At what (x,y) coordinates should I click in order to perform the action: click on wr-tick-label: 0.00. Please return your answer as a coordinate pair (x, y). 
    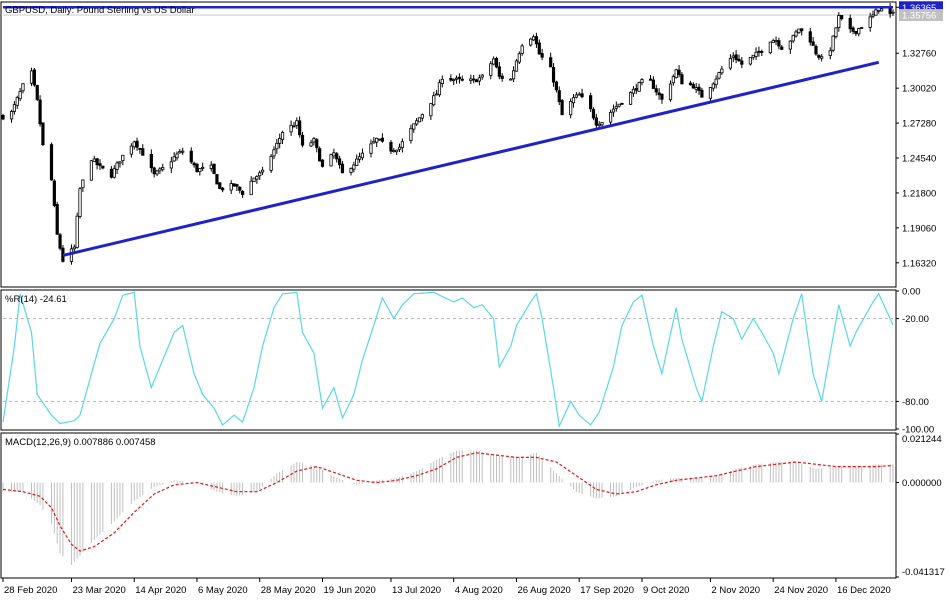
    Looking at the image, I should click on (911, 292).